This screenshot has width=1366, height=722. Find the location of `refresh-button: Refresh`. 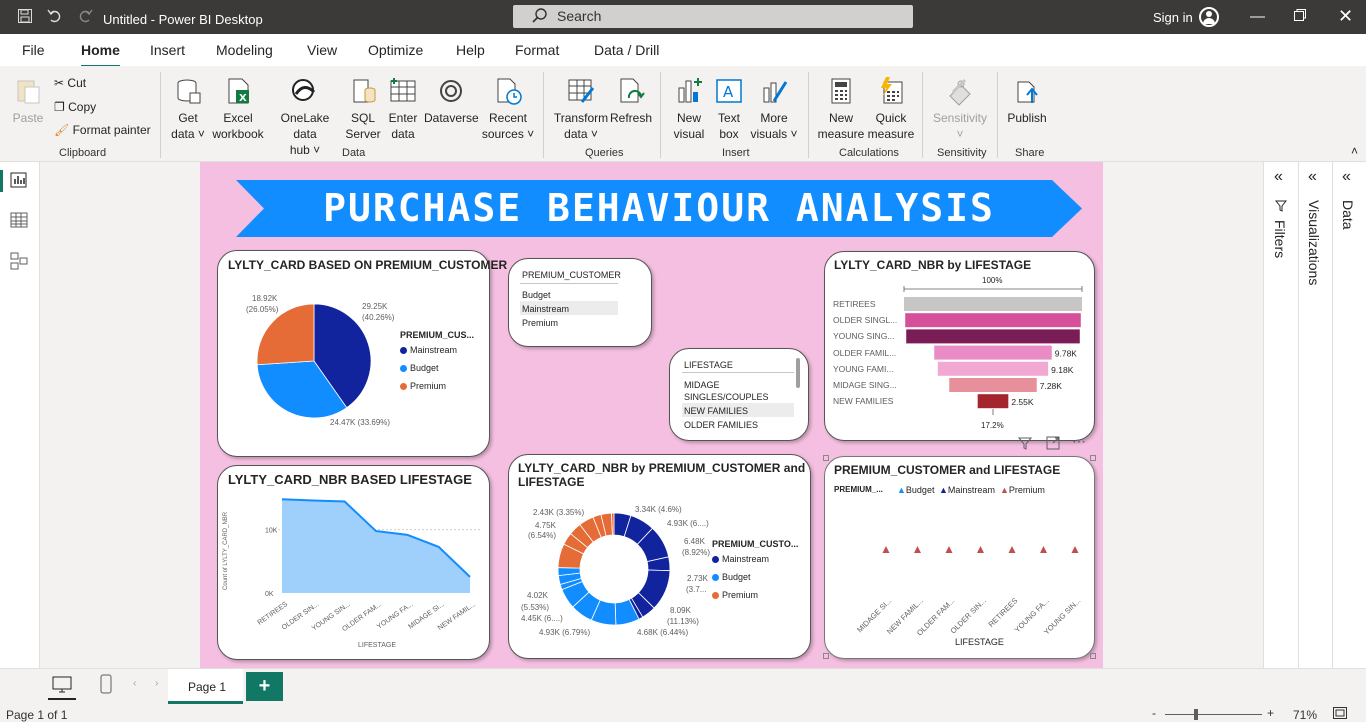

refresh-button: Refresh is located at coordinates (631, 101).